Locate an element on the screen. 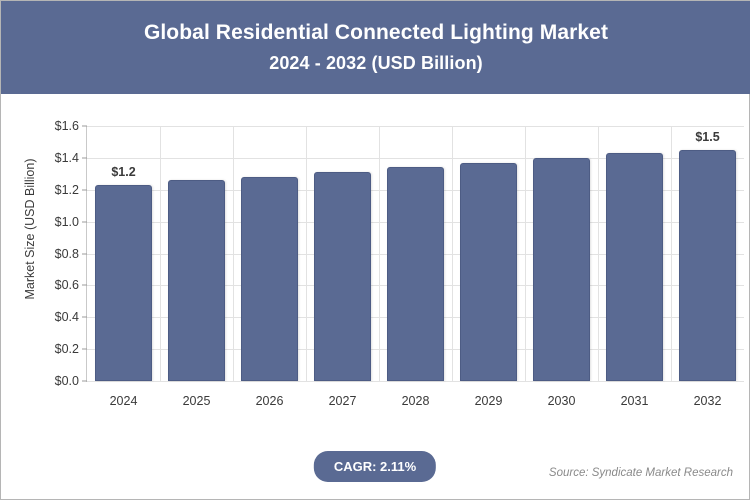  y-tick-label: $1.0 is located at coordinates (66, 221).